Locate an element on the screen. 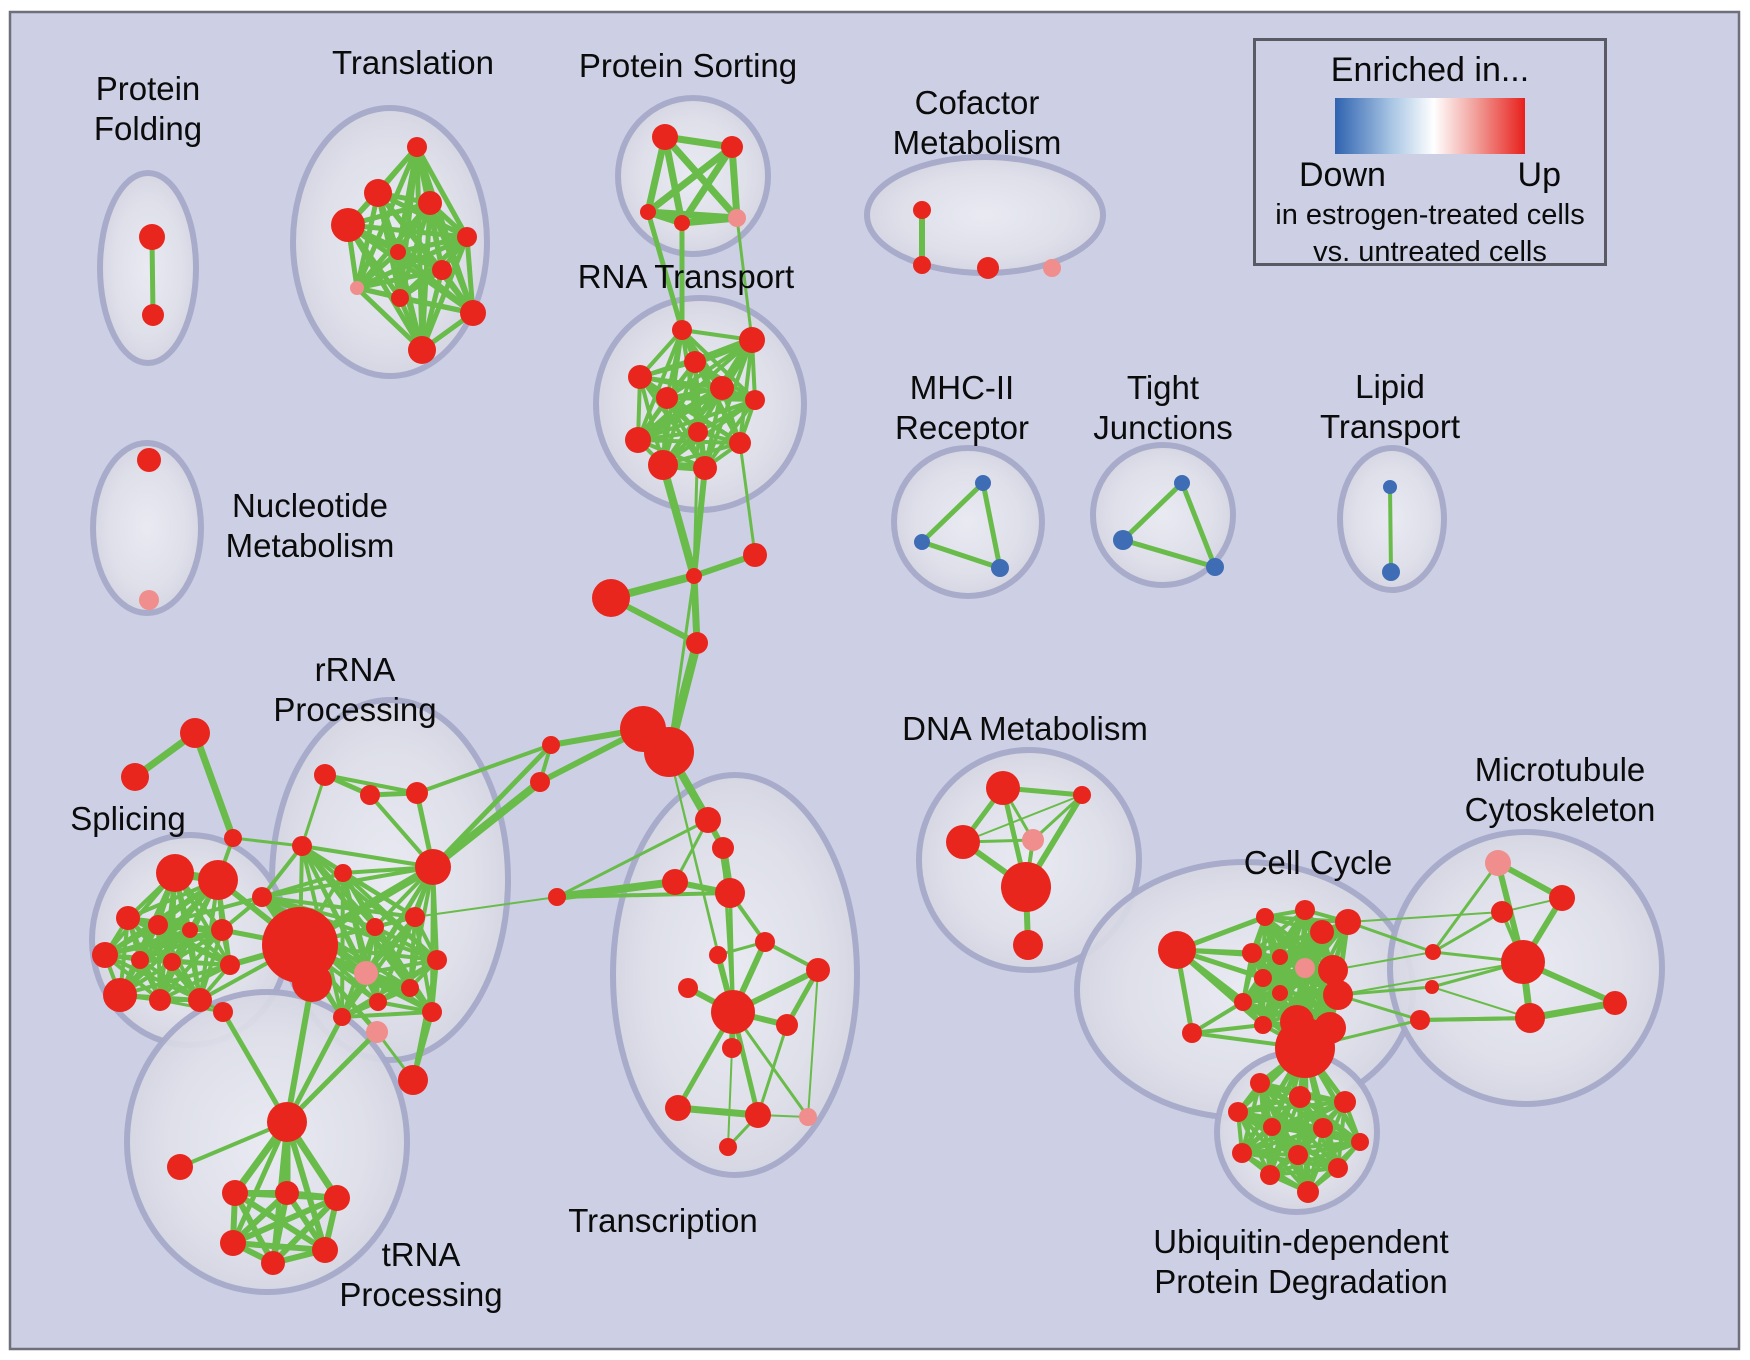  cluster-label-dna-metabolism: DNA Metabolism is located at coordinates (1025, 728).